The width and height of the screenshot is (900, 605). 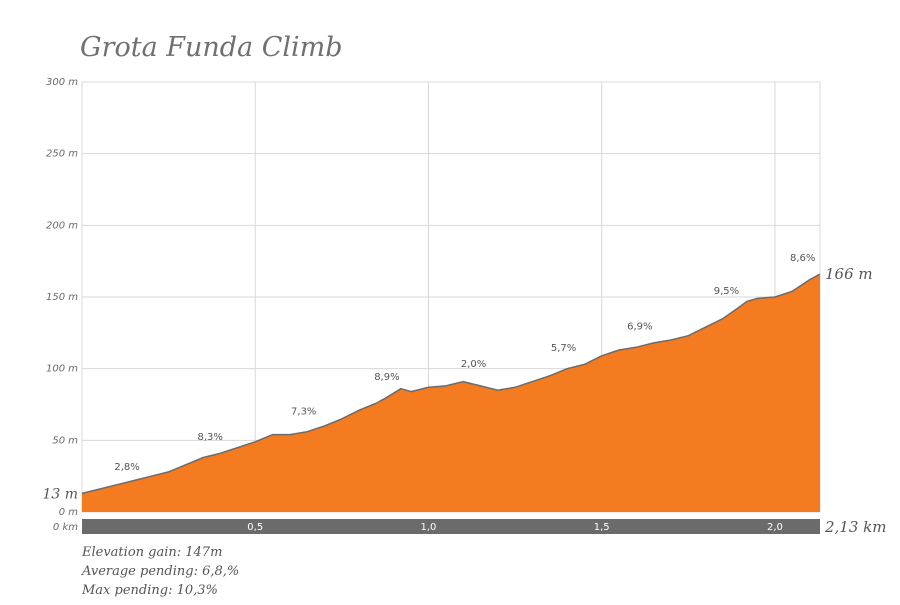 What do you see at coordinates (160, 571) in the screenshot?
I see `stat-average-pending: Average pending: 6,8,%` at bounding box center [160, 571].